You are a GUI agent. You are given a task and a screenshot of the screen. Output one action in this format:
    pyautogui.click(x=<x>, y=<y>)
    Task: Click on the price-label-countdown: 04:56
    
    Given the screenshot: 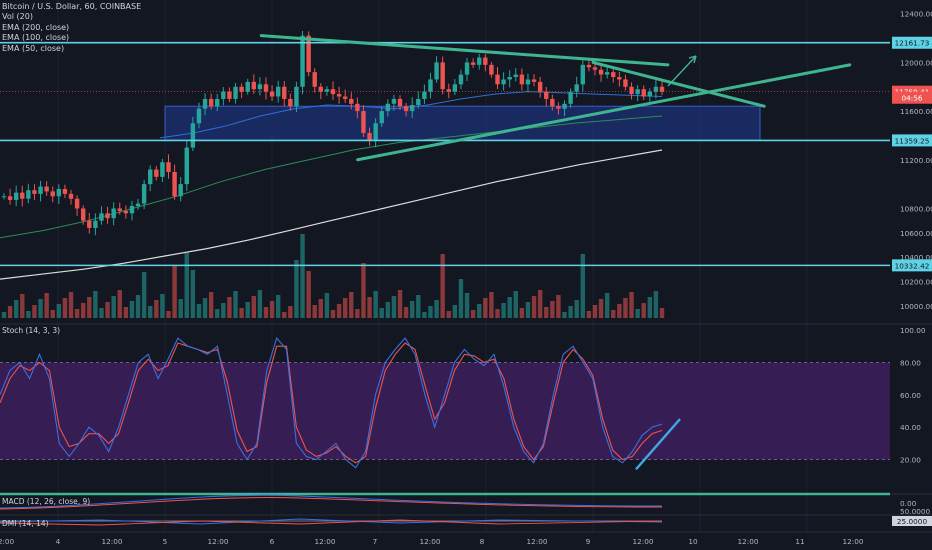 What is the action you would take?
    pyautogui.click(x=911, y=98)
    